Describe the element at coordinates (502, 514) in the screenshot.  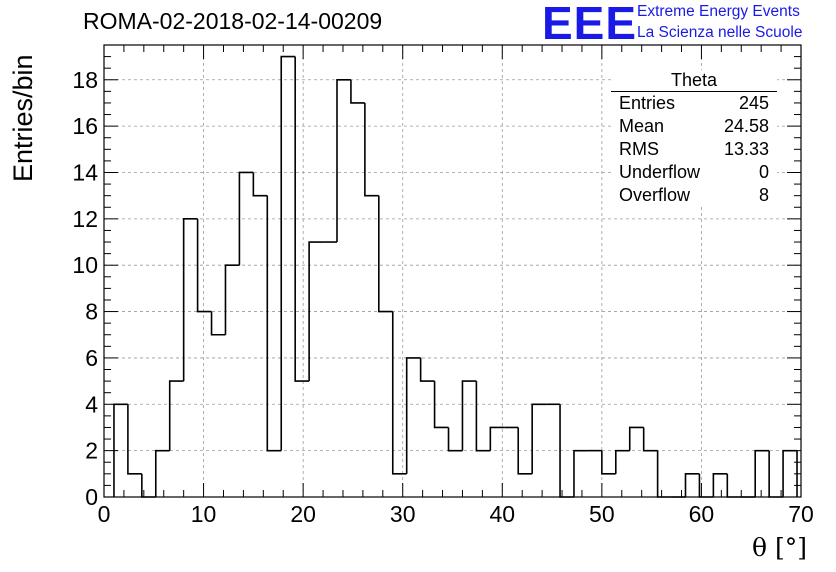
I see `x-tick-label: 40` at that location.